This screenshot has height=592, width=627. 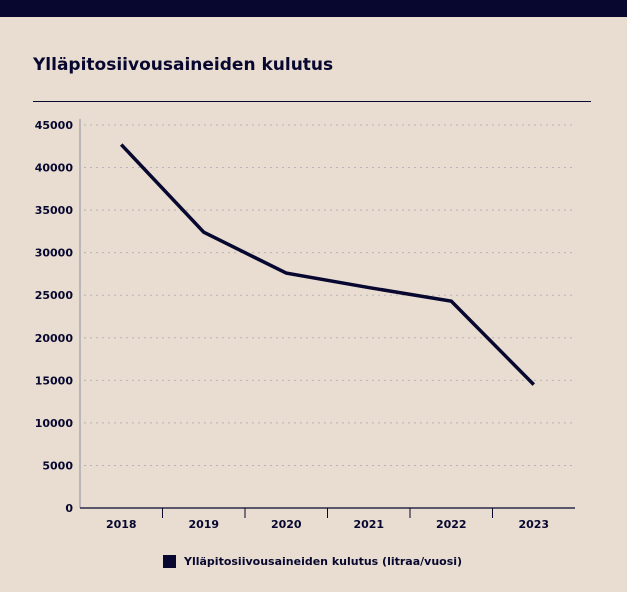 What do you see at coordinates (54, 125) in the screenshot?
I see `y-tick-label: 45000` at bounding box center [54, 125].